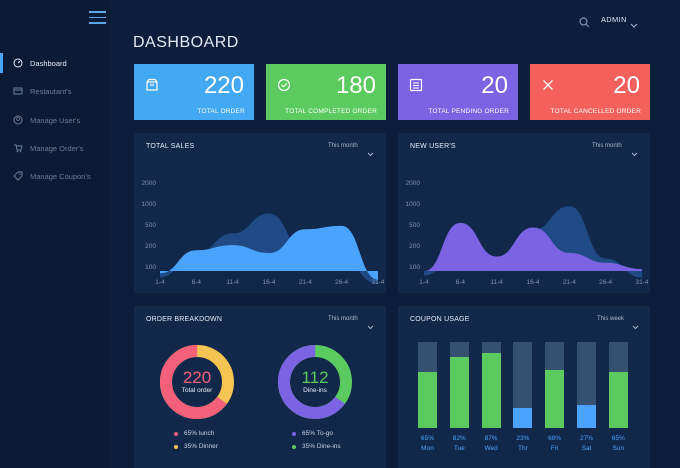 The image size is (680, 468). I want to click on sidebar-item-orders: Manage Order's, so click(55, 148).